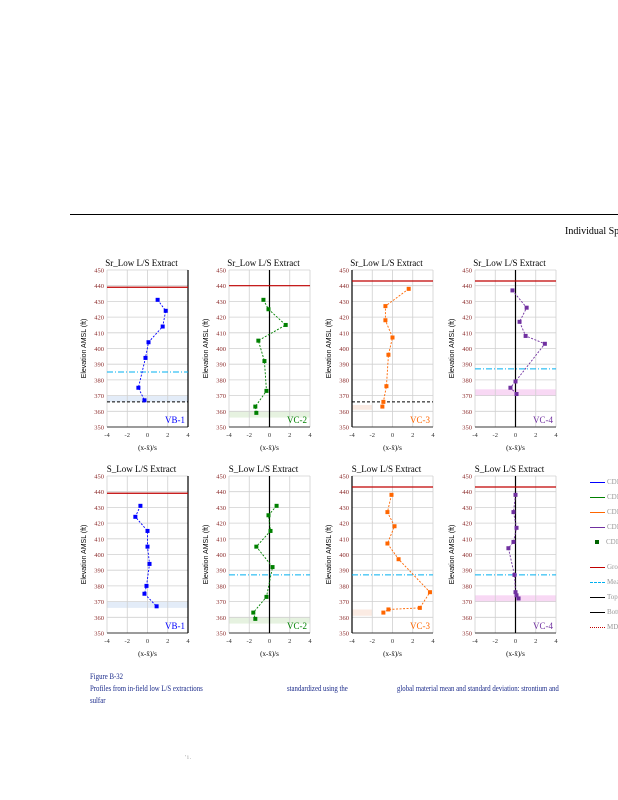 This screenshot has height=800, width=618. Describe the element at coordinates (167, 641) in the screenshot. I see `x-tick-label: 2` at that location.